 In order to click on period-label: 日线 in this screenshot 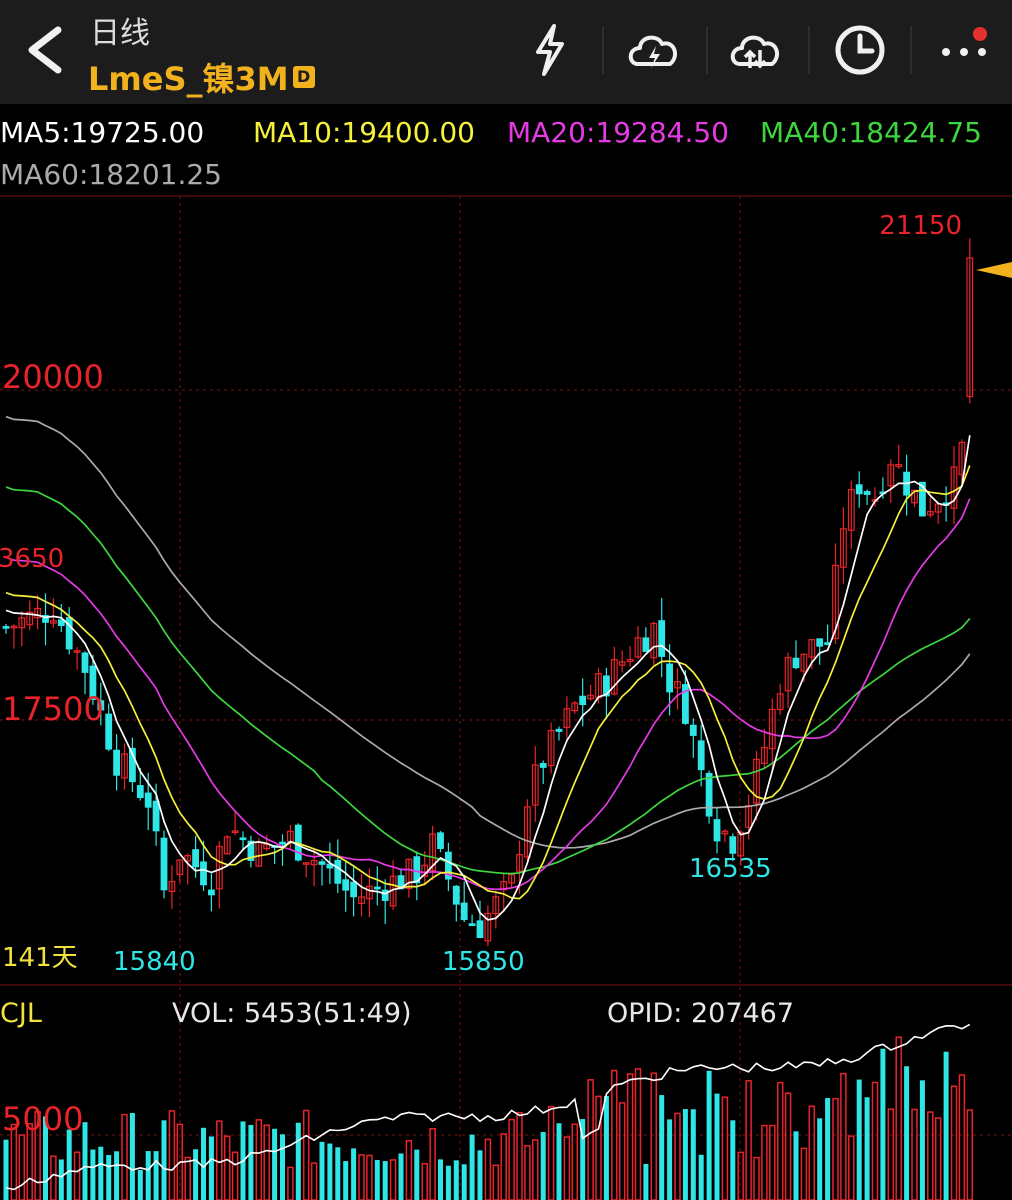, I will do `click(120, 33)`.